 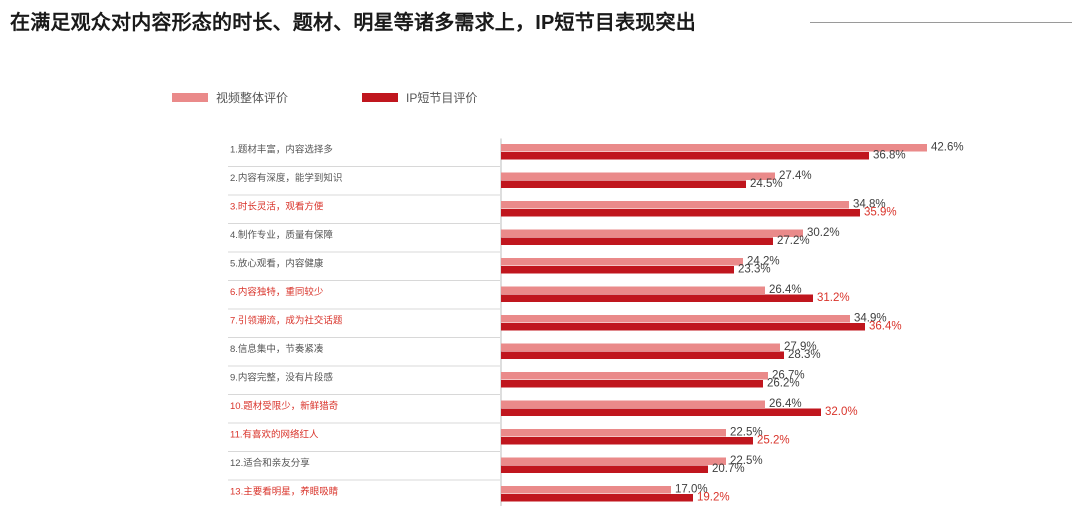 What do you see at coordinates (353, 23) in the screenshot?
I see `page-title: 在满足观众对内容形态的时长、题材、明星等诸多需求上，IP短节目表现突出` at bounding box center [353, 23].